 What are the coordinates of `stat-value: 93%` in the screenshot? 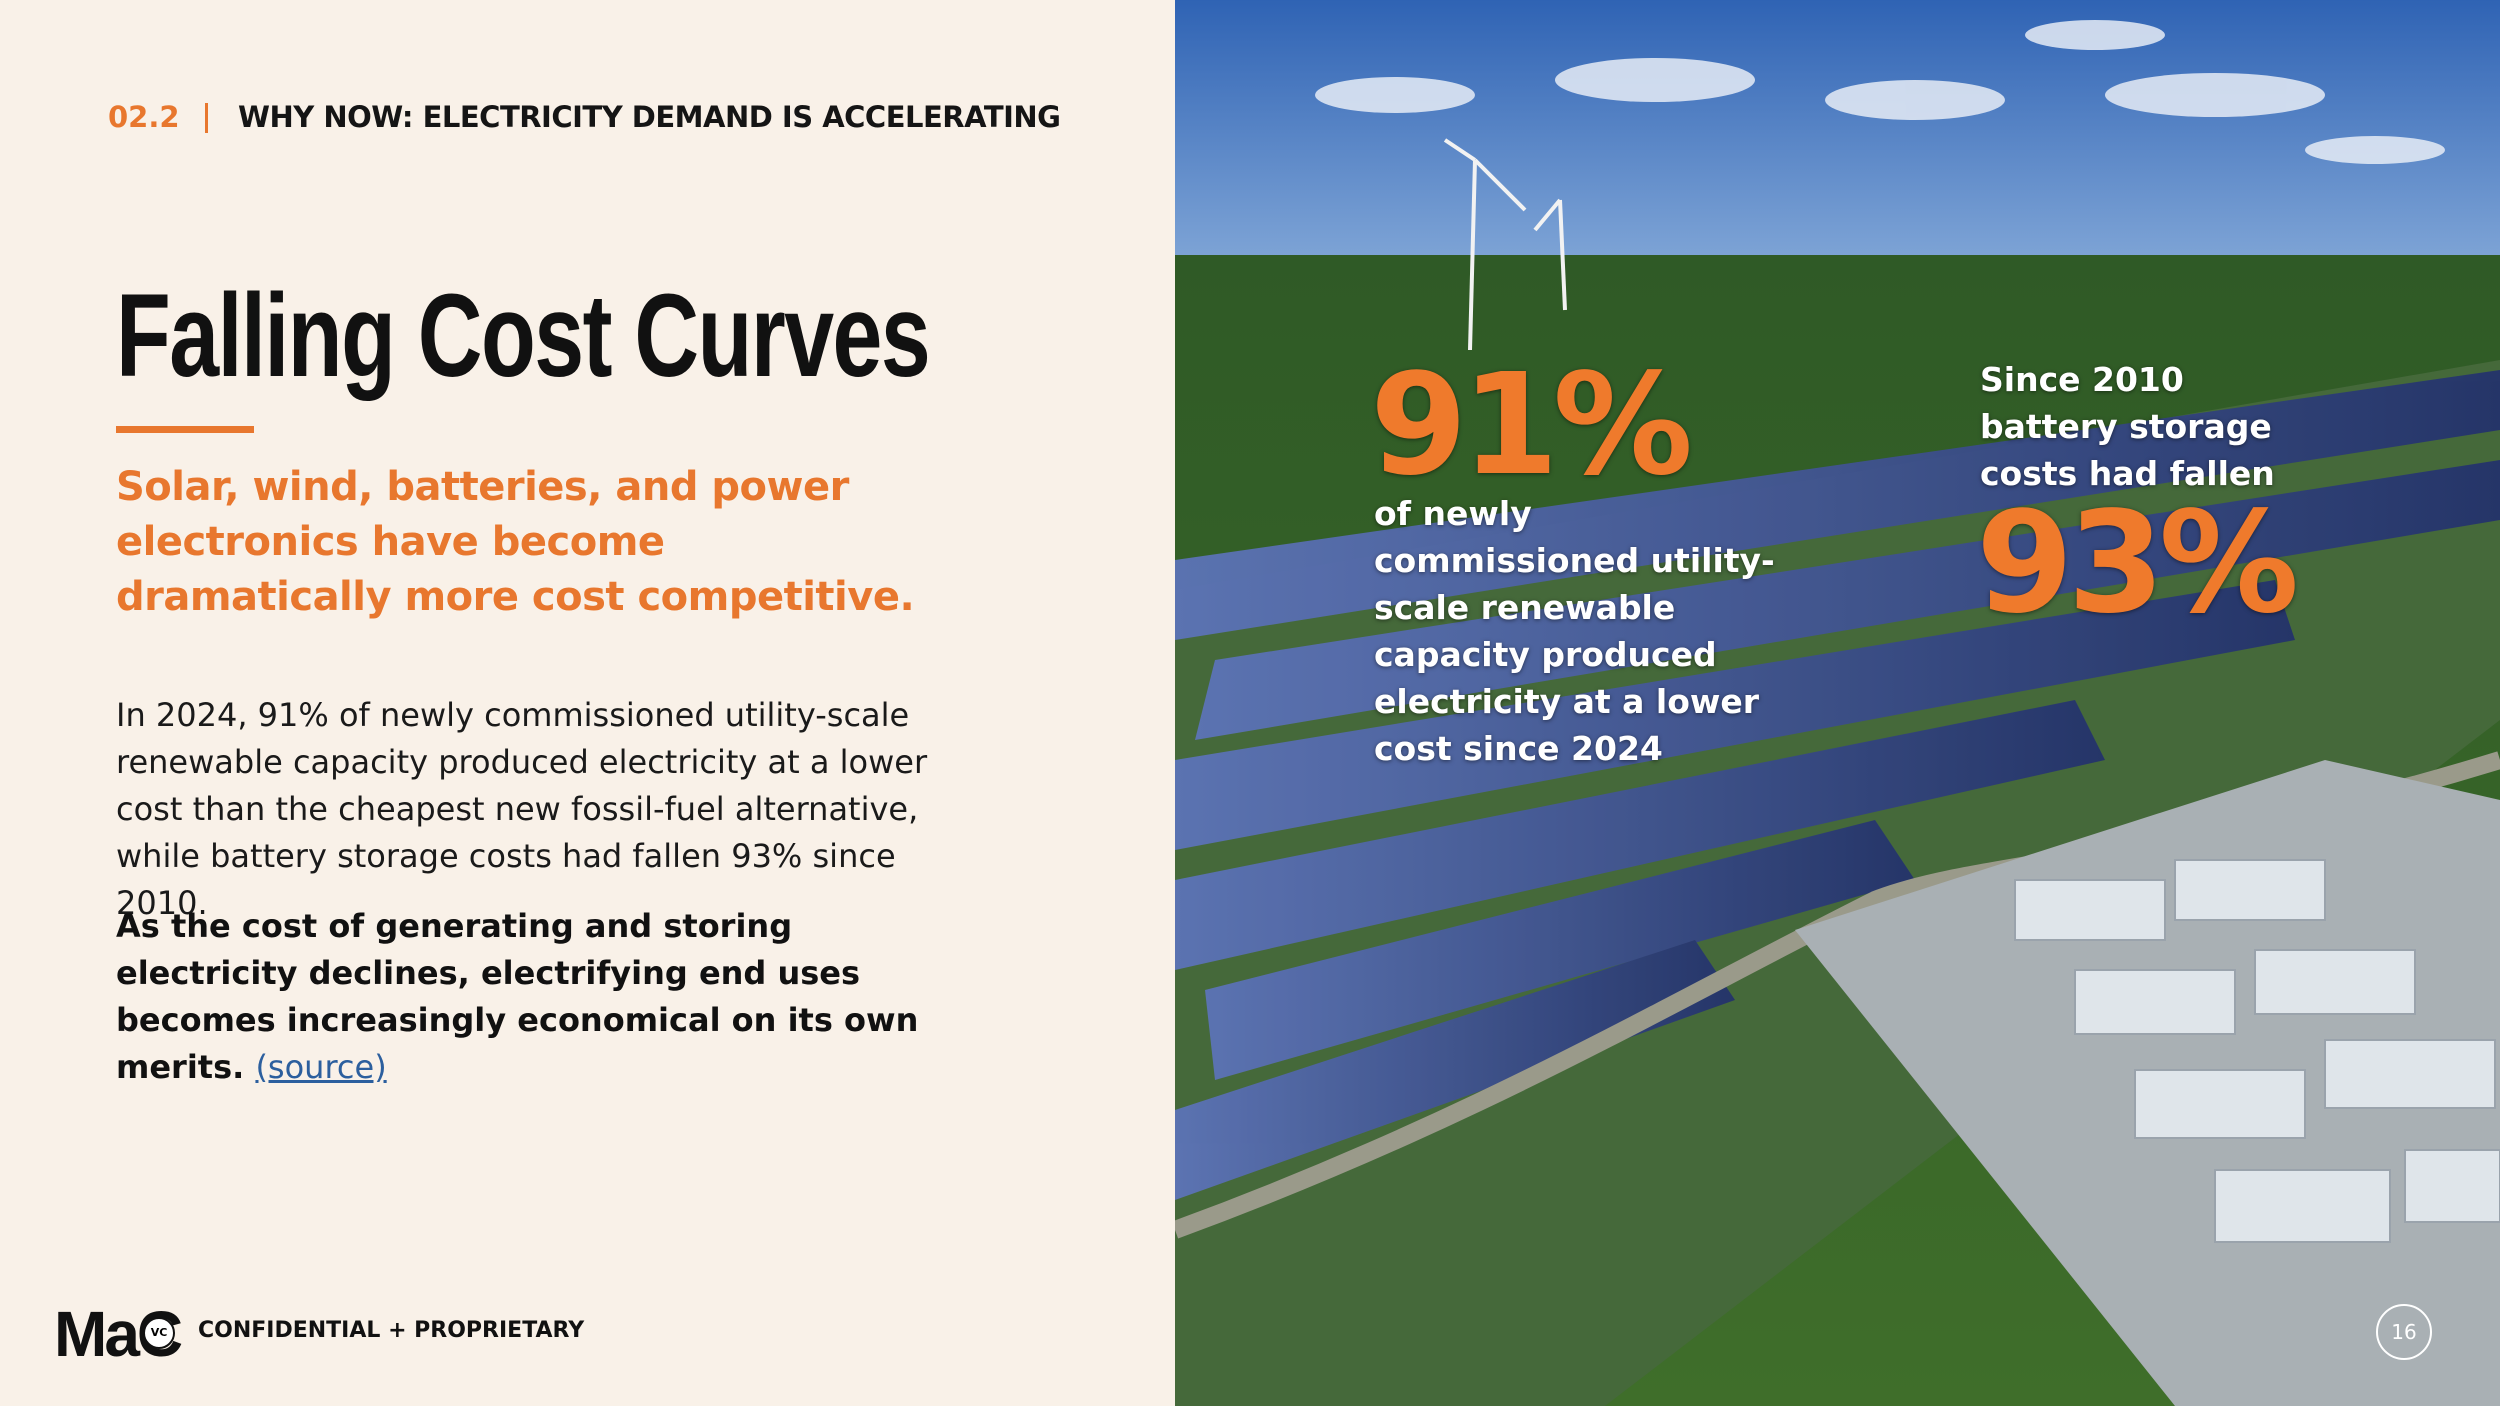 It's located at (2137, 563).